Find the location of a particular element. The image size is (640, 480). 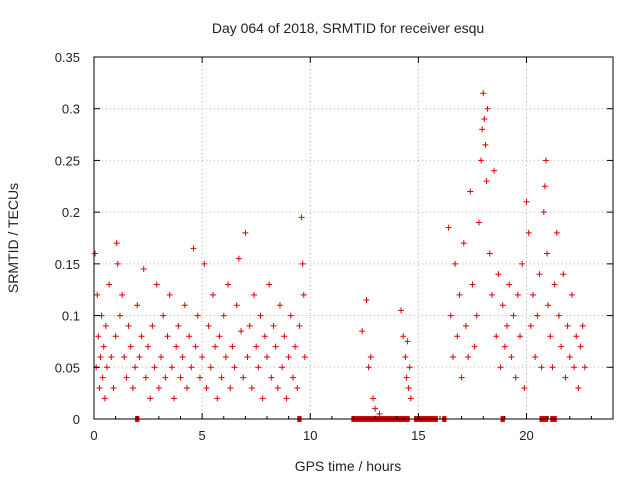

y-tick-label: 0.1 is located at coordinates (71, 316).